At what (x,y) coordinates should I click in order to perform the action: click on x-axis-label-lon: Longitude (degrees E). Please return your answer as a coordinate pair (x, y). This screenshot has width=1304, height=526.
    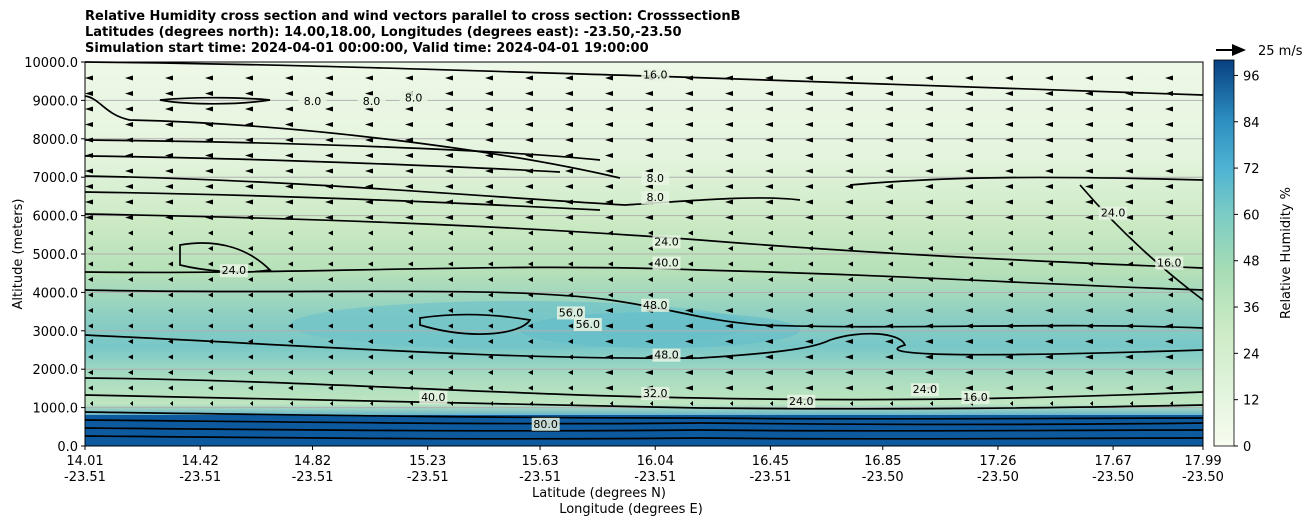
    Looking at the image, I should click on (631, 509).